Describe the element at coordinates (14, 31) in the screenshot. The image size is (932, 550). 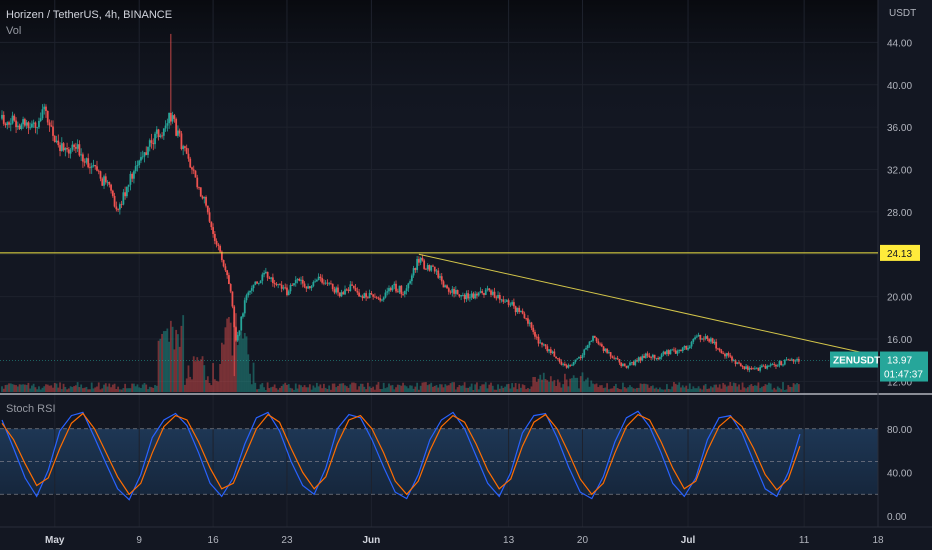
I see `volume-label: Vol` at that location.